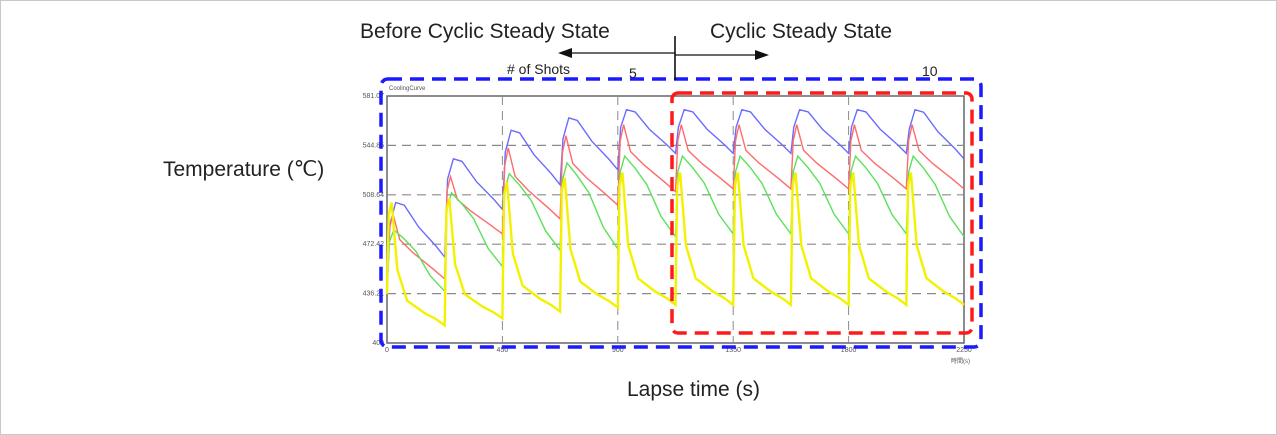  What do you see at coordinates (960, 362) in the screenshot?
I see `x-unit-label: 時間(s)` at bounding box center [960, 362].